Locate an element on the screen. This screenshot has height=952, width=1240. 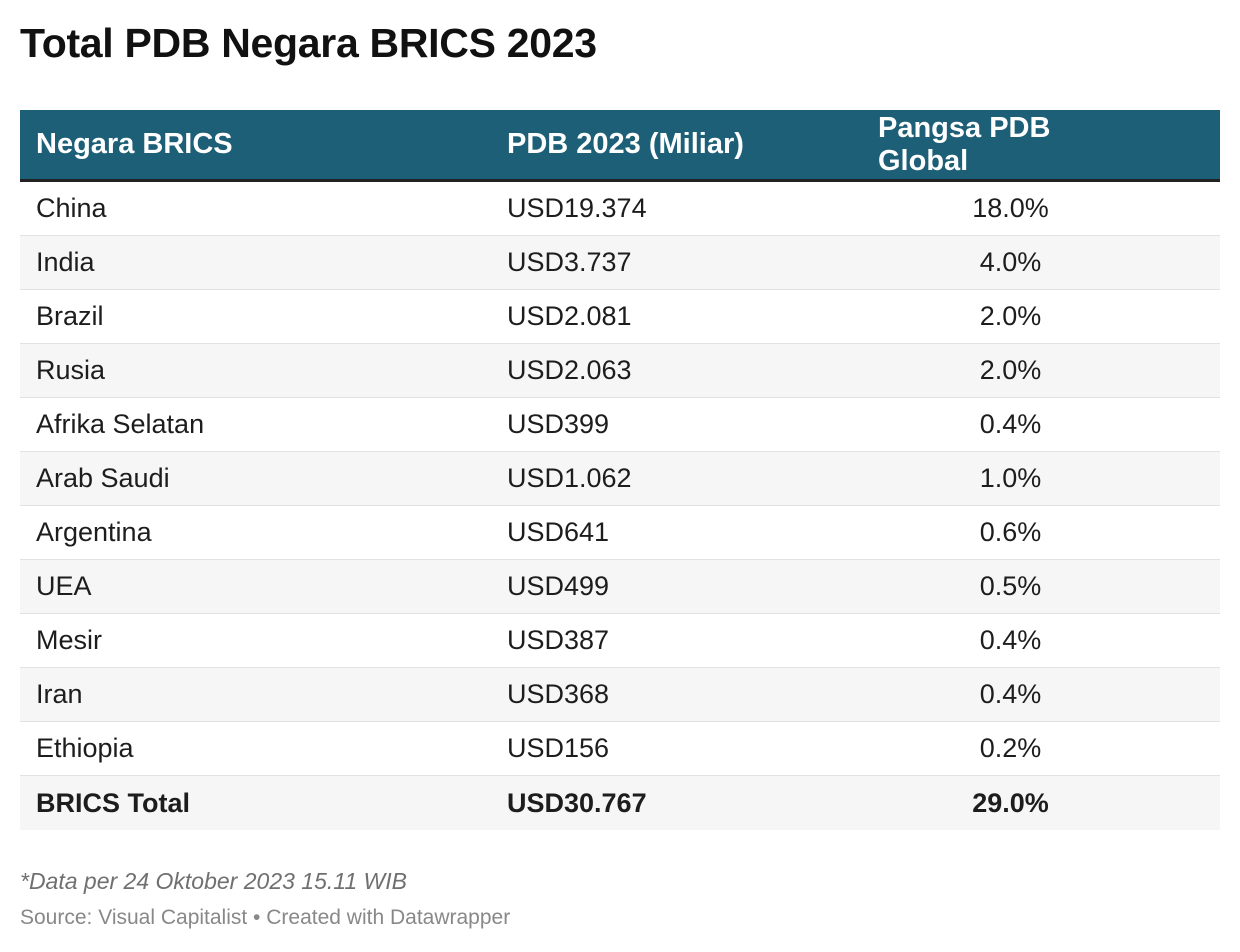
country-cell: Brazil is located at coordinates (70, 316).